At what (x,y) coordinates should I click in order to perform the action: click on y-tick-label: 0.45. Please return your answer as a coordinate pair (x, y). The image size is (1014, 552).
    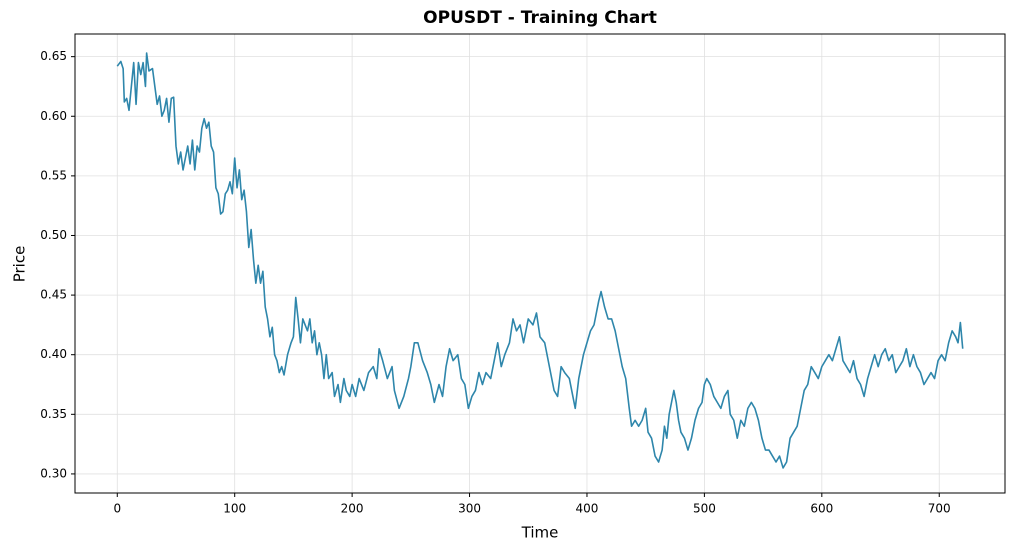
    Looking at the image, I should click on (53, 295).